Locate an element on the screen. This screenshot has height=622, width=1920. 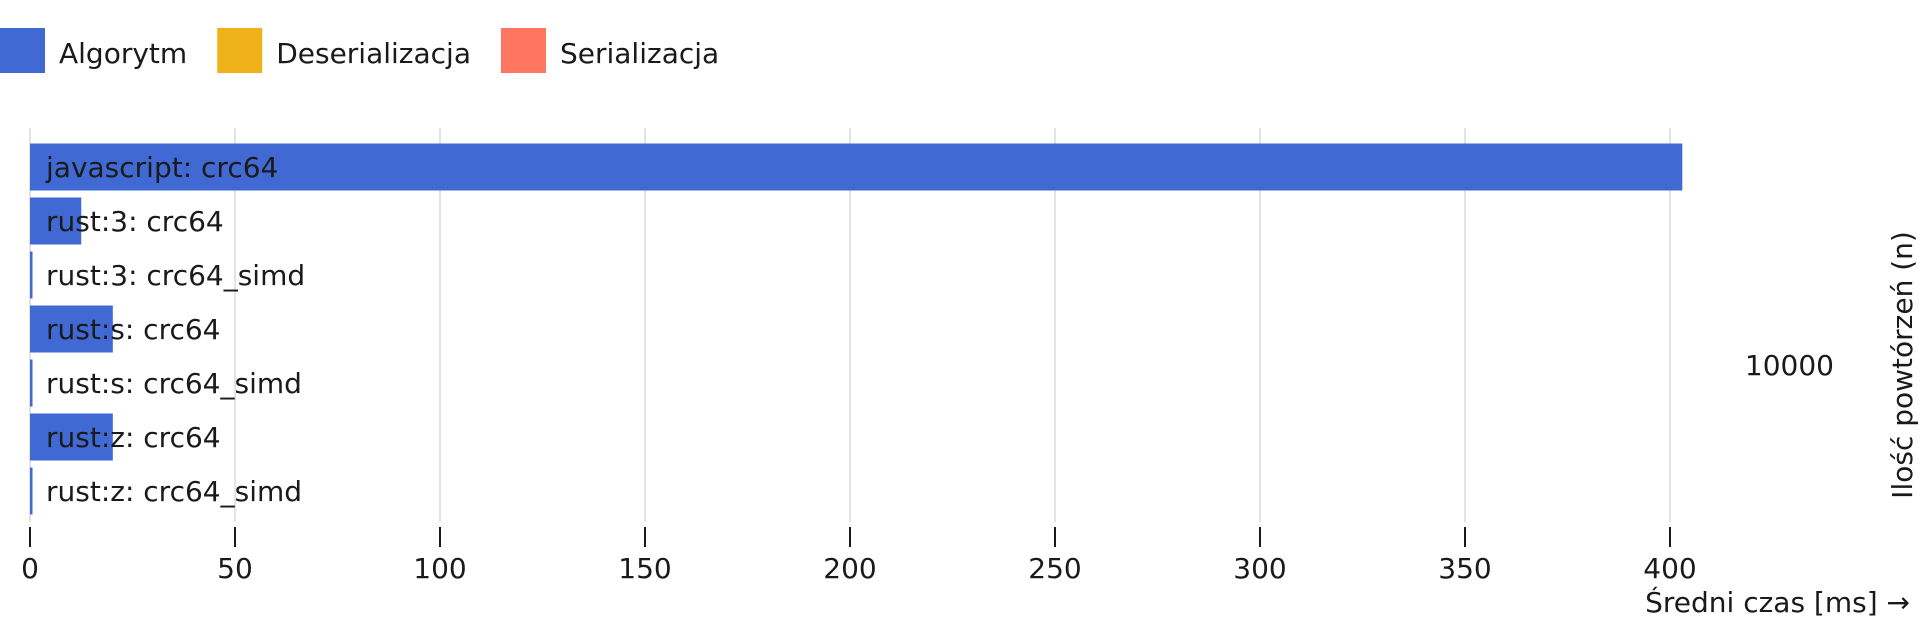
legend-label-deserializacja: Deserializacja is located at coordinates (373, 53).